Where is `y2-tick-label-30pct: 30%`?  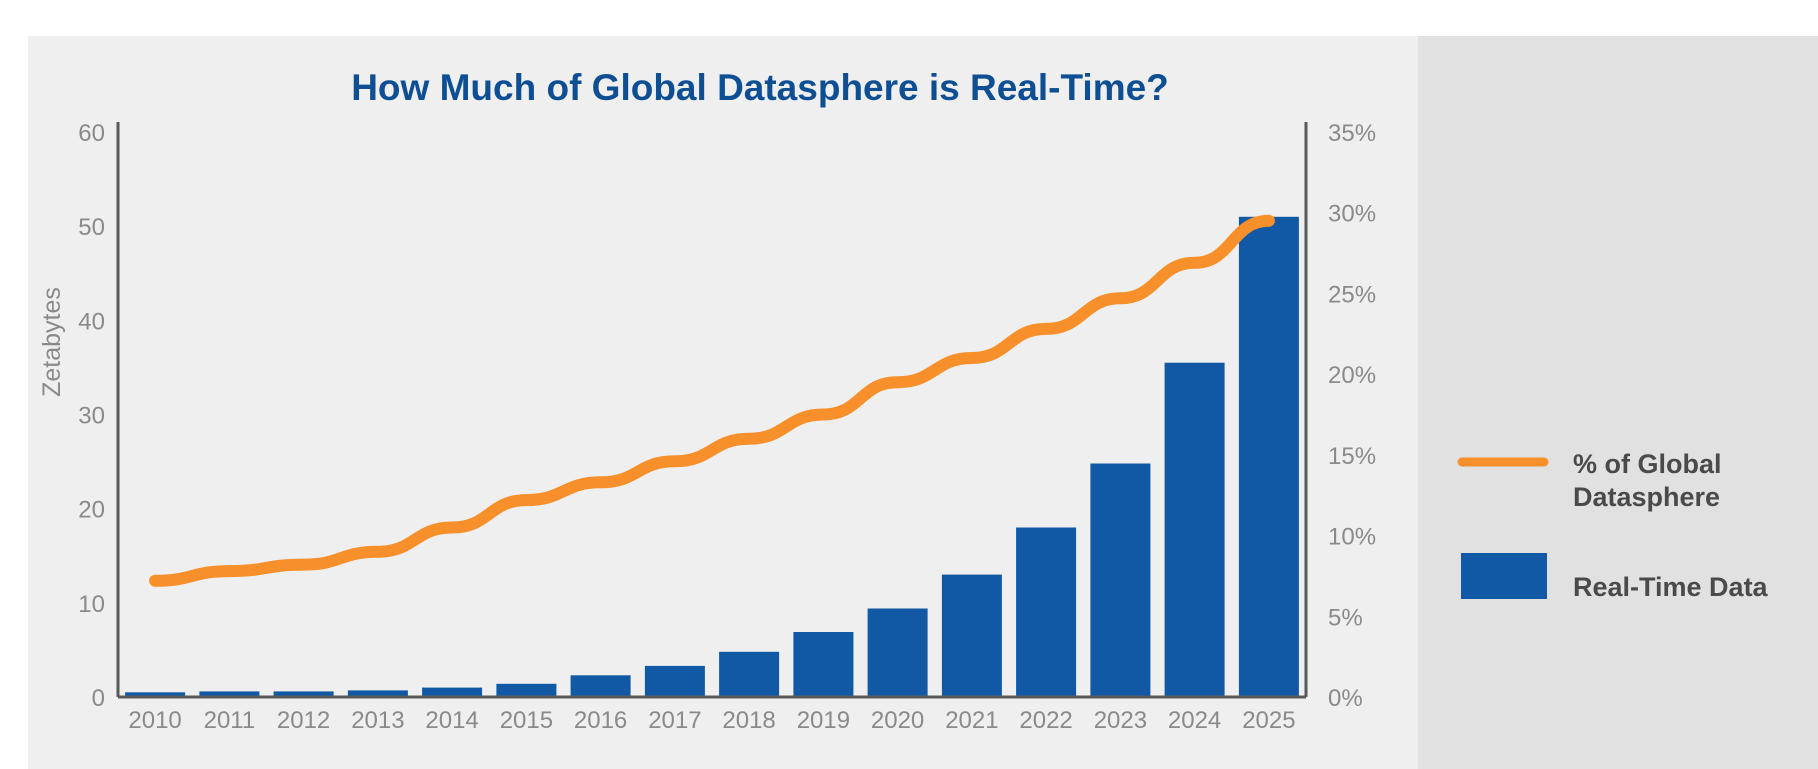
y2-tick-label-30pct: 30% is located at coordinates (1352, 214).